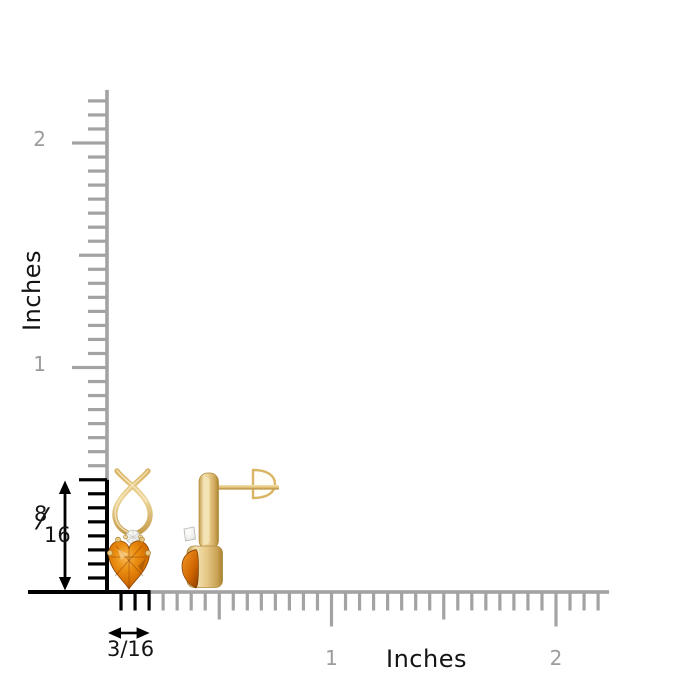 This screenshot has height=700, width=700. I want to click on arrowhead-up, so click(65, 487).